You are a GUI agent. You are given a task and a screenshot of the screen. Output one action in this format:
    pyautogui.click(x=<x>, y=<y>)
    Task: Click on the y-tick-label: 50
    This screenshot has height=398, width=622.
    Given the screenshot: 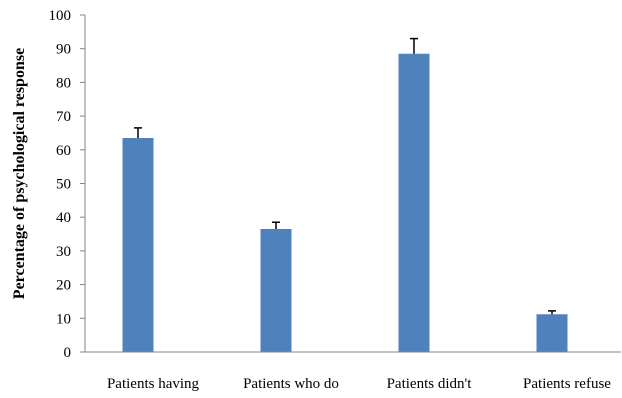 What is the action you would take?
    pyautogui.click(x=63, y=185)
    